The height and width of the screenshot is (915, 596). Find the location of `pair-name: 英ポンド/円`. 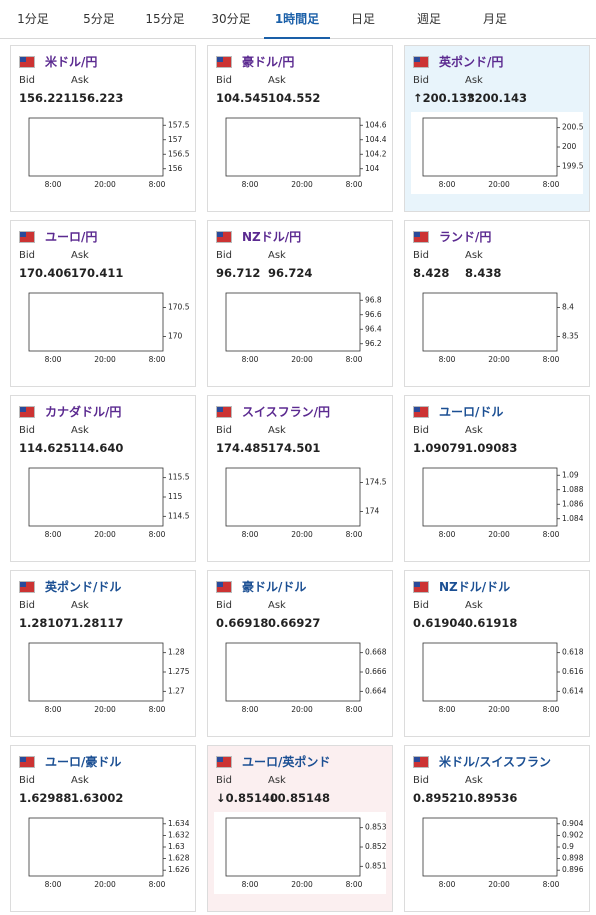

pair-name: 英ポンド/円 is located at coordinates (471, 62).